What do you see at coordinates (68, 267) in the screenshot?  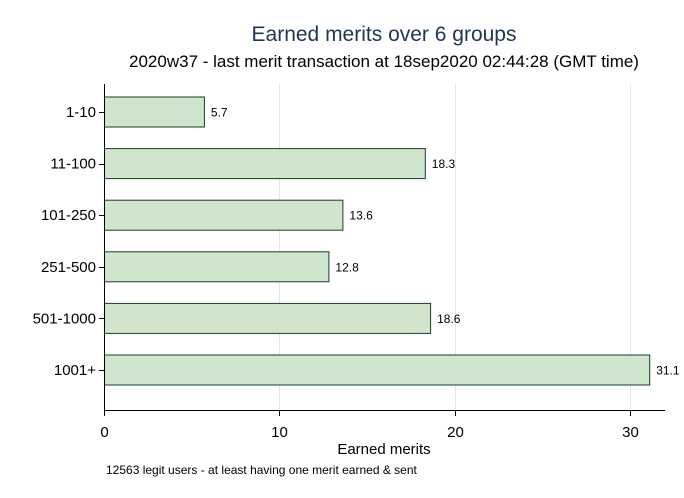 I see `category-label: 251-500` at bounding box center [68, 267].